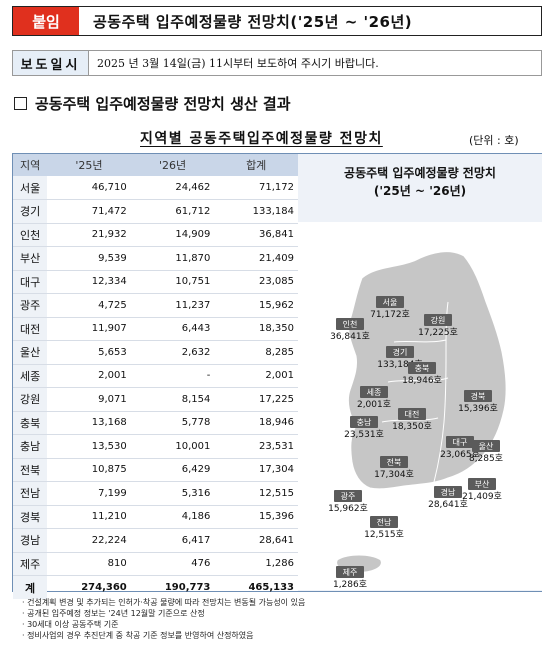 The height and width of the screenshot is (657, 552). I want to click on region-value: 17,304호, so click(394, 474).